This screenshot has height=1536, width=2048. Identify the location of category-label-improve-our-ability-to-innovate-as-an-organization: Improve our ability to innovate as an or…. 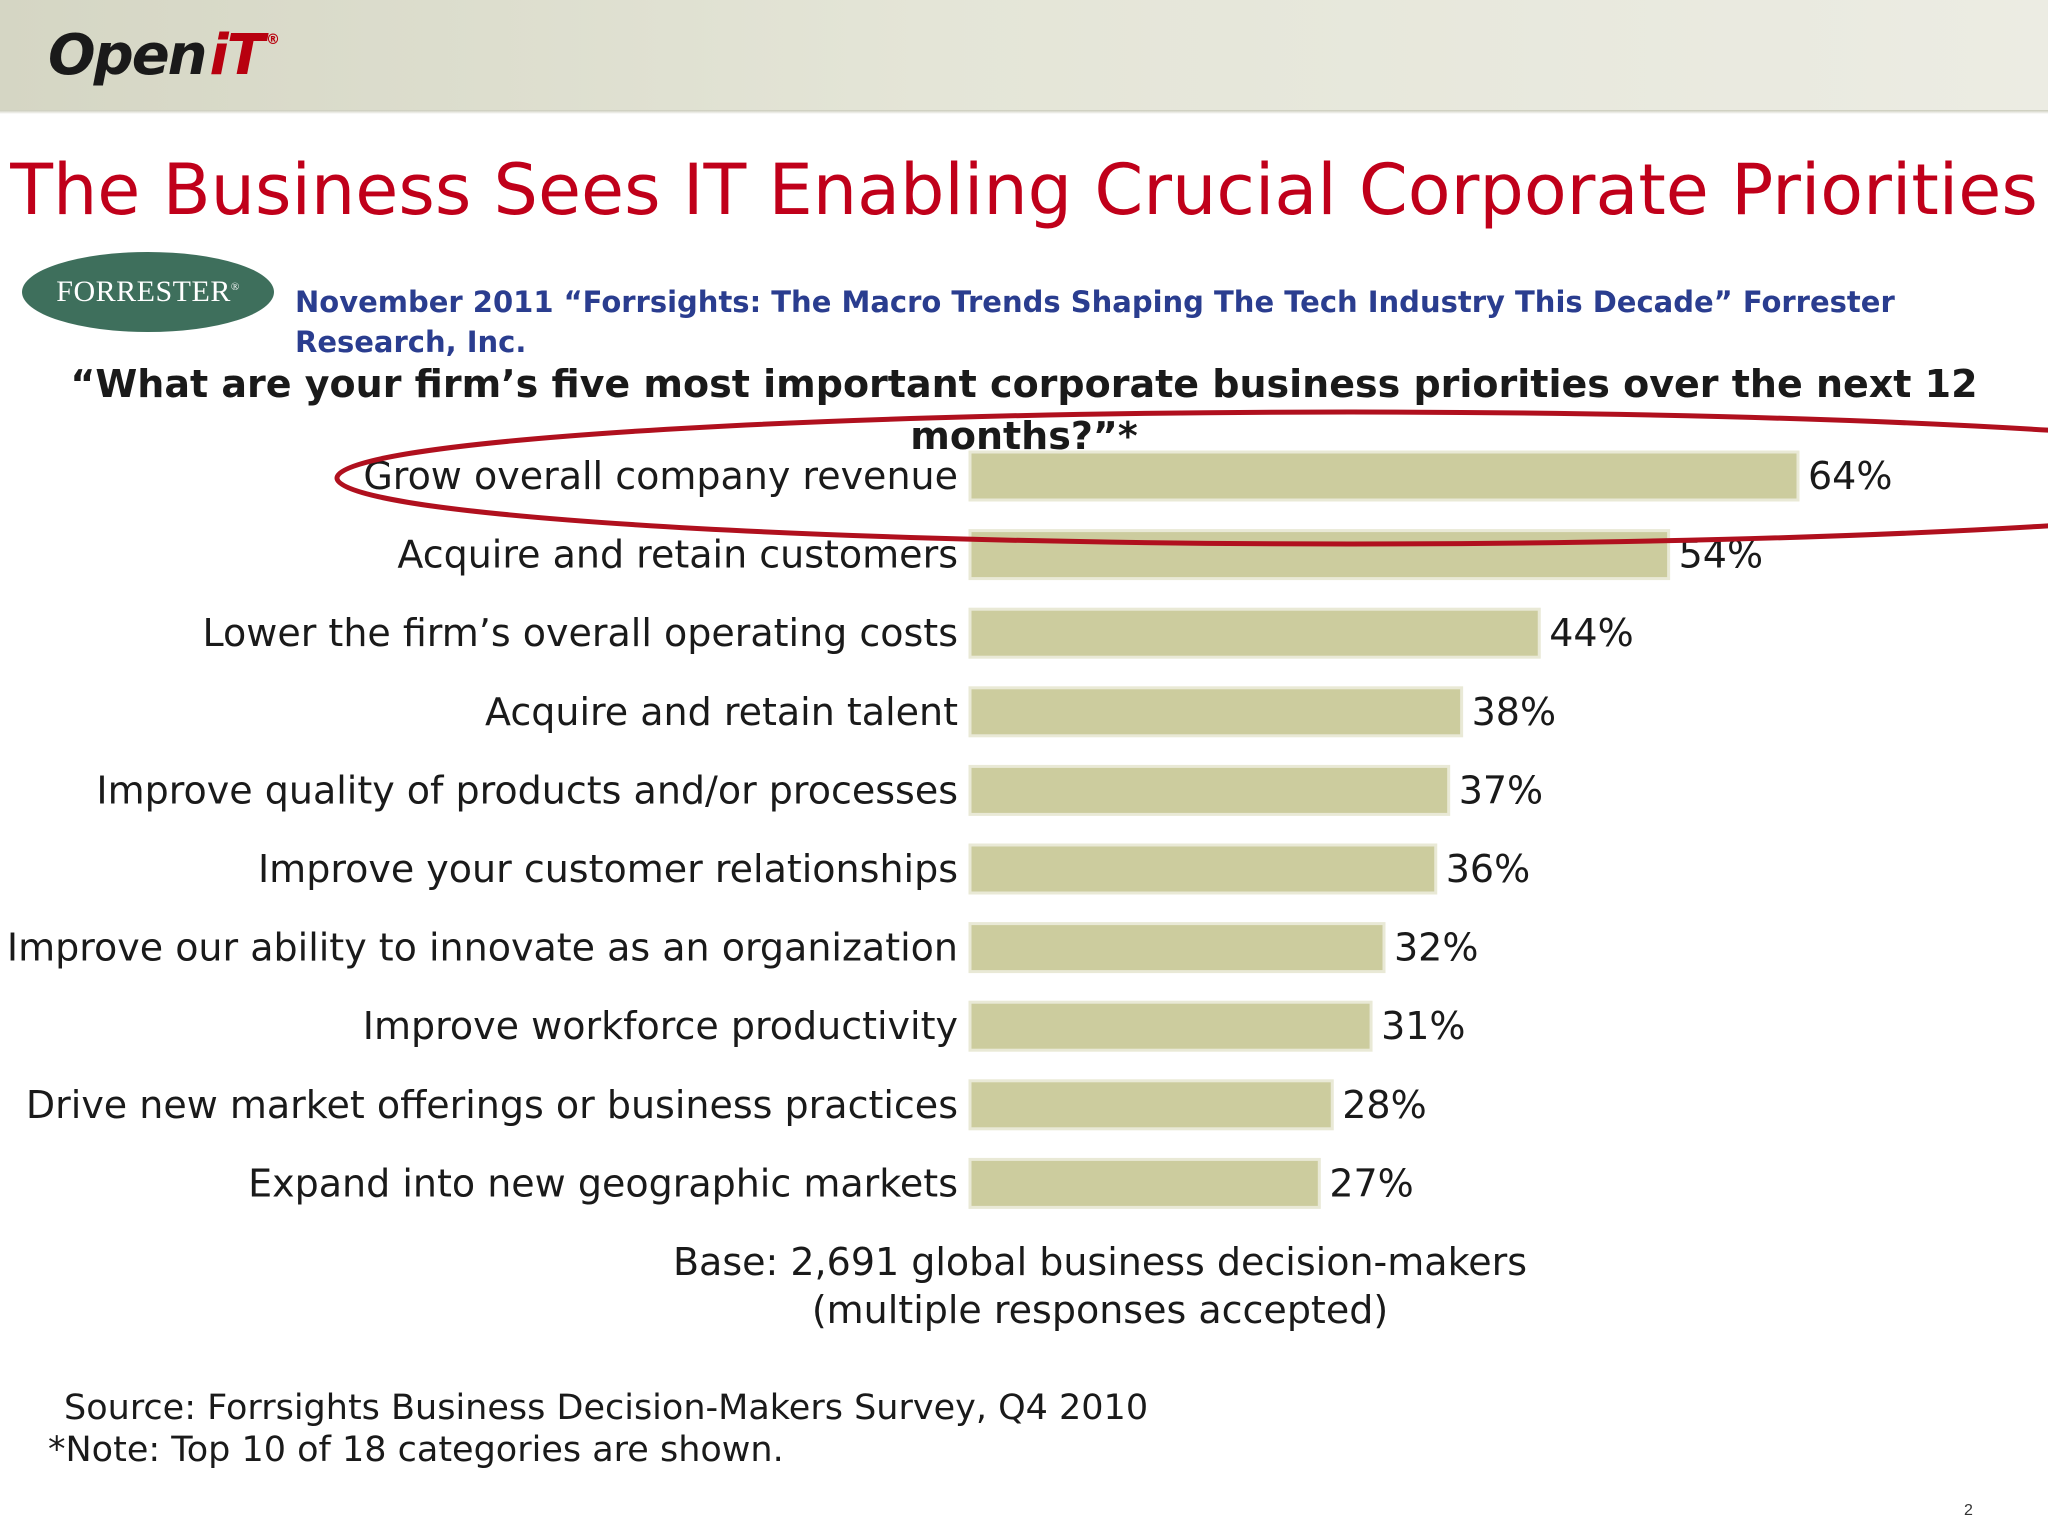
(482, 948).